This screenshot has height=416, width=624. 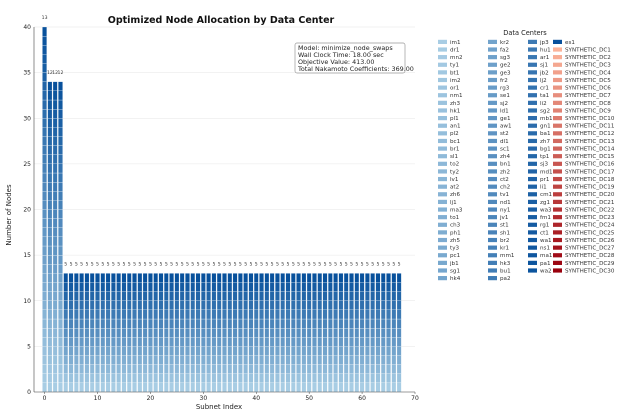 What do you see at coordinates (570, 43) in the screenshot?
I see `legend-label: es1` at bounding box center [570, 43].